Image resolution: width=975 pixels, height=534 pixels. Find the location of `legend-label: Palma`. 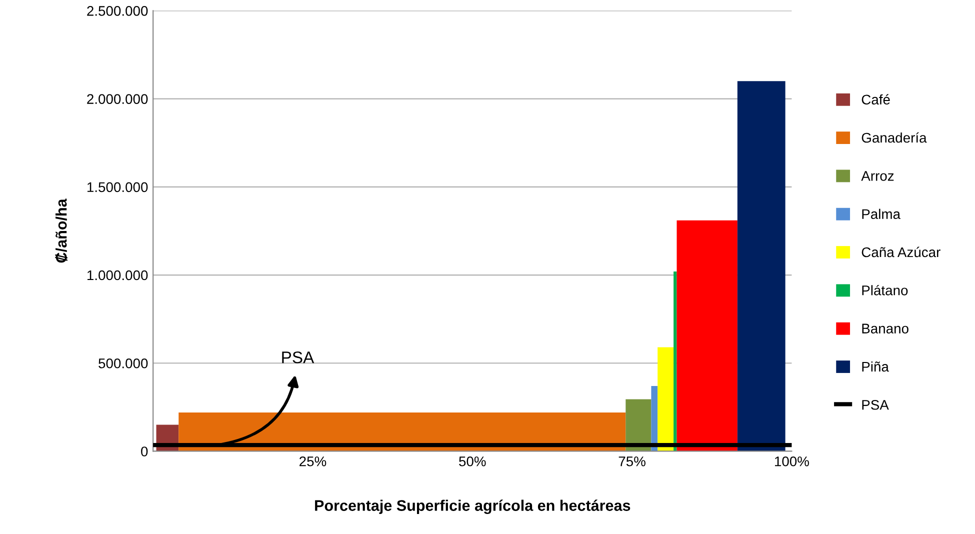

legend-label: Palma is located at coordinates (881, 214).